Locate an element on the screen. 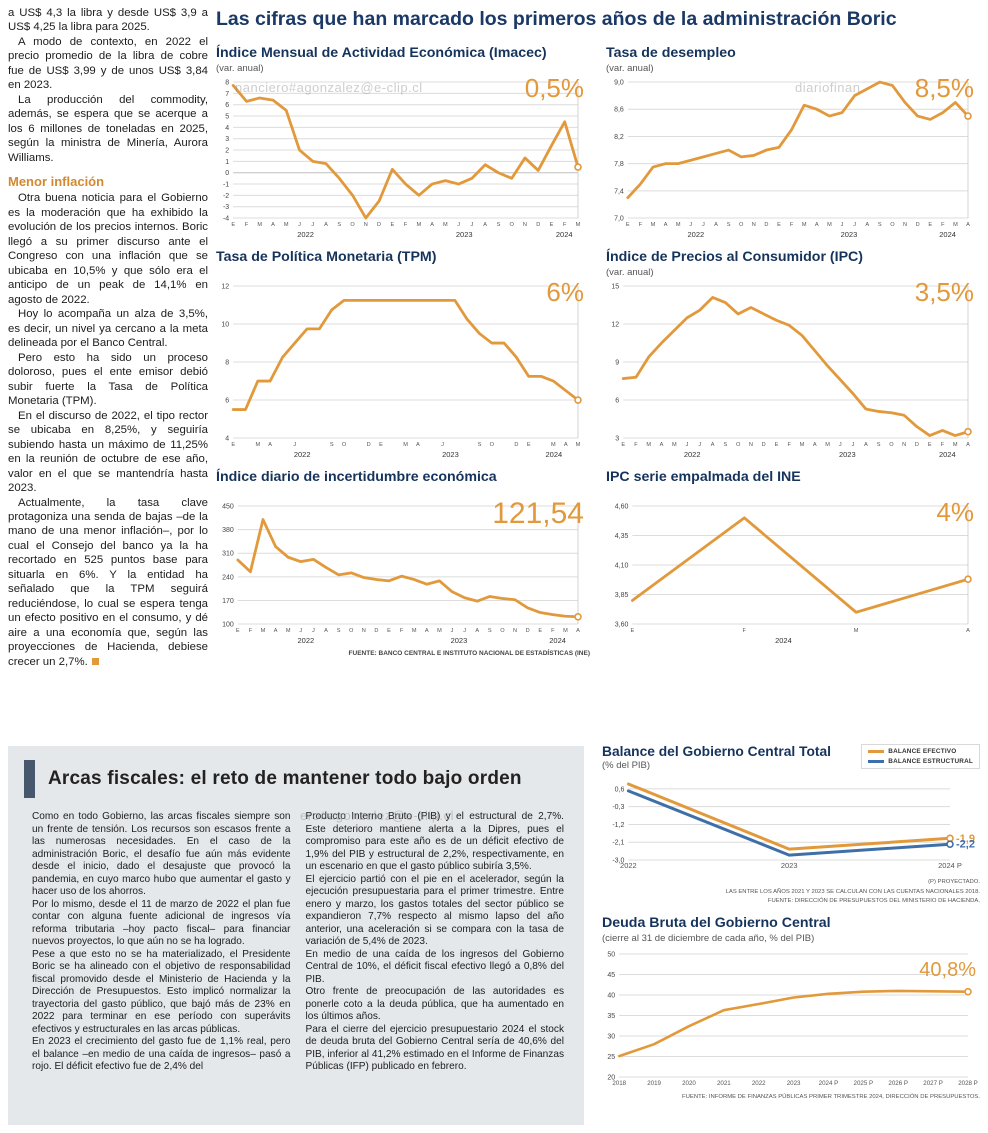 The image size is (988, 1133). svg-text: 2022 is located at coordinates (302, 454).